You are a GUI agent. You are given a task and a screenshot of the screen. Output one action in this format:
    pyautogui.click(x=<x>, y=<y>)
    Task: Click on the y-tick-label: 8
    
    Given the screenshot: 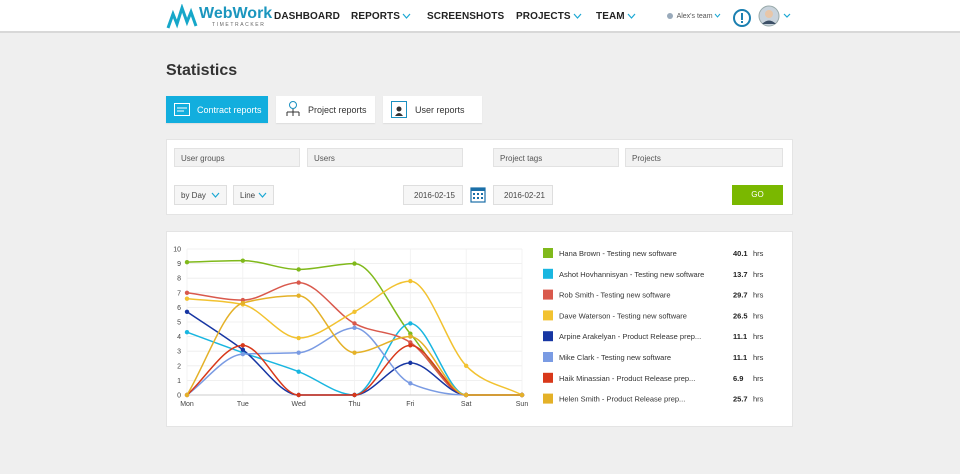 What is the action you would take?
    pyautogui.click(x=179, y=279)
    